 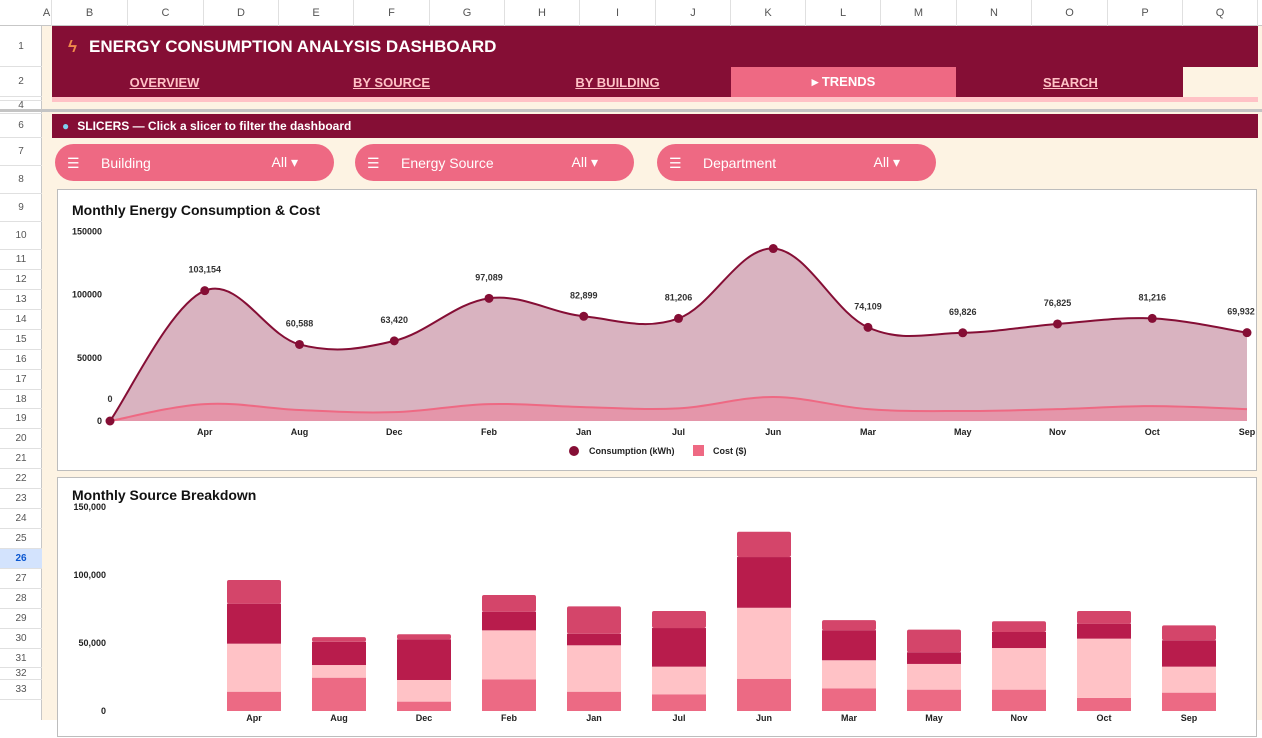 What do you see at coordinates (1070, 13) in the screenshot?
I see `column-header-O: O` at bounding box center [1070, 13].